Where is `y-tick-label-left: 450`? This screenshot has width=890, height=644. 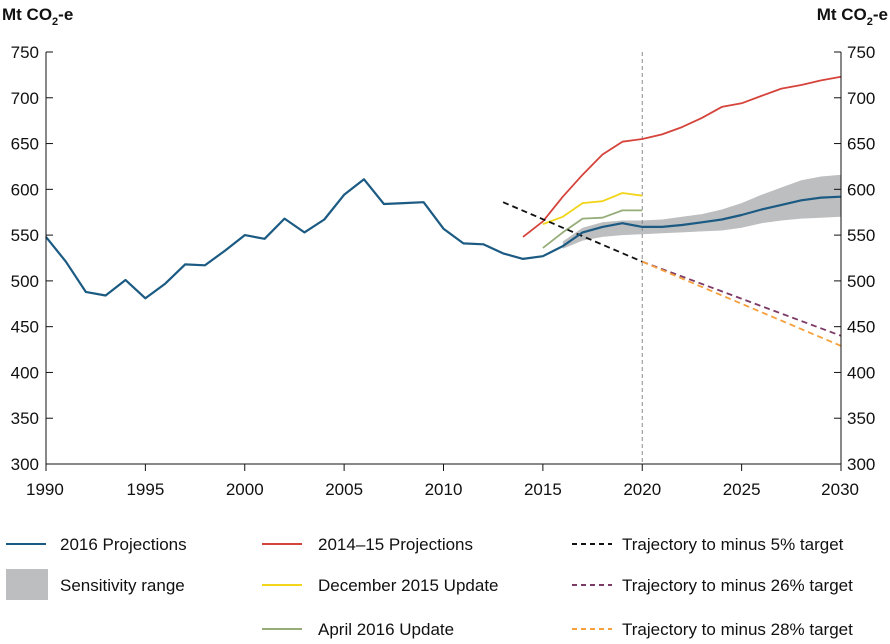
y-tick-label-left: 450 is located at coordinates (25, 327).